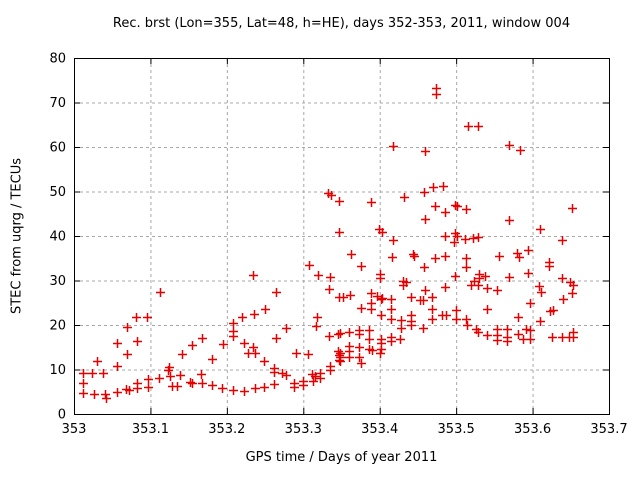 The image size is (640, 480). What do you see at coordinates (57, 103) in the screenshot?
I see `y-tick-label: 70` at bounding box center [57, 103].